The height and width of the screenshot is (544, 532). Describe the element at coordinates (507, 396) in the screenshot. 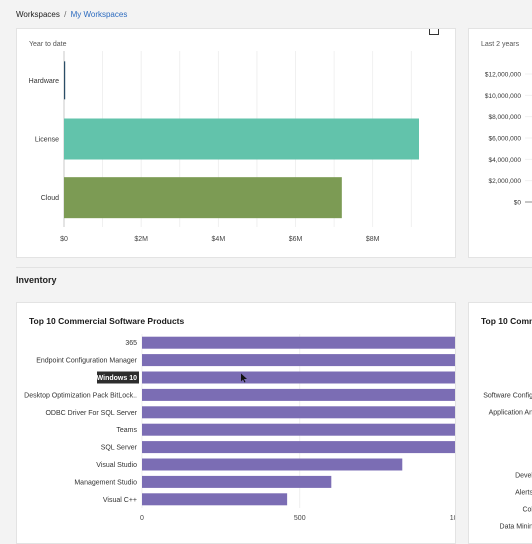

I see `category-label: Software Config` at that location.